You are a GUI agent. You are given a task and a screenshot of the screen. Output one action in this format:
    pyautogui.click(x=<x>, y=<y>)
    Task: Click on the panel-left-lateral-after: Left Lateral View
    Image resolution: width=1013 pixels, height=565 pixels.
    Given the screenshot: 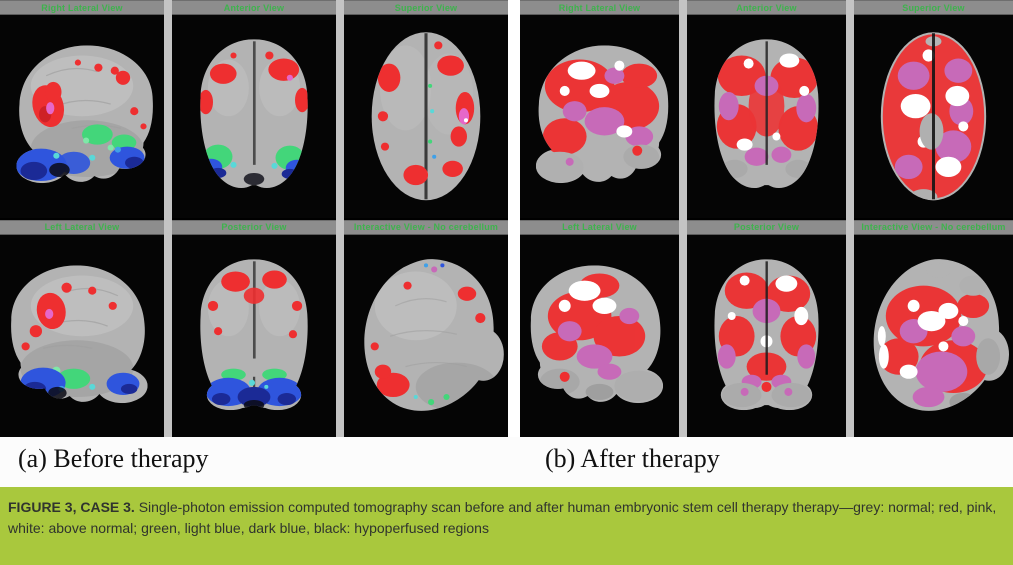 What is the action you would take?
    pyautogui.click(x=599, y=328)
    